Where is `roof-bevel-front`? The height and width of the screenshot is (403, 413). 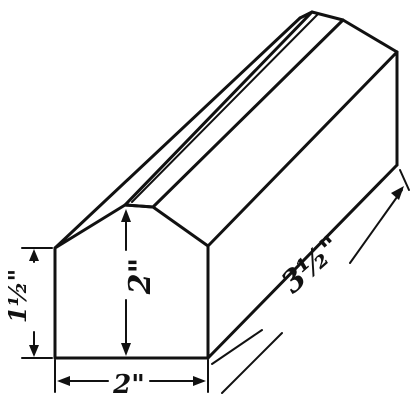 roof-bevel-front is located at coordinates (139, 206).